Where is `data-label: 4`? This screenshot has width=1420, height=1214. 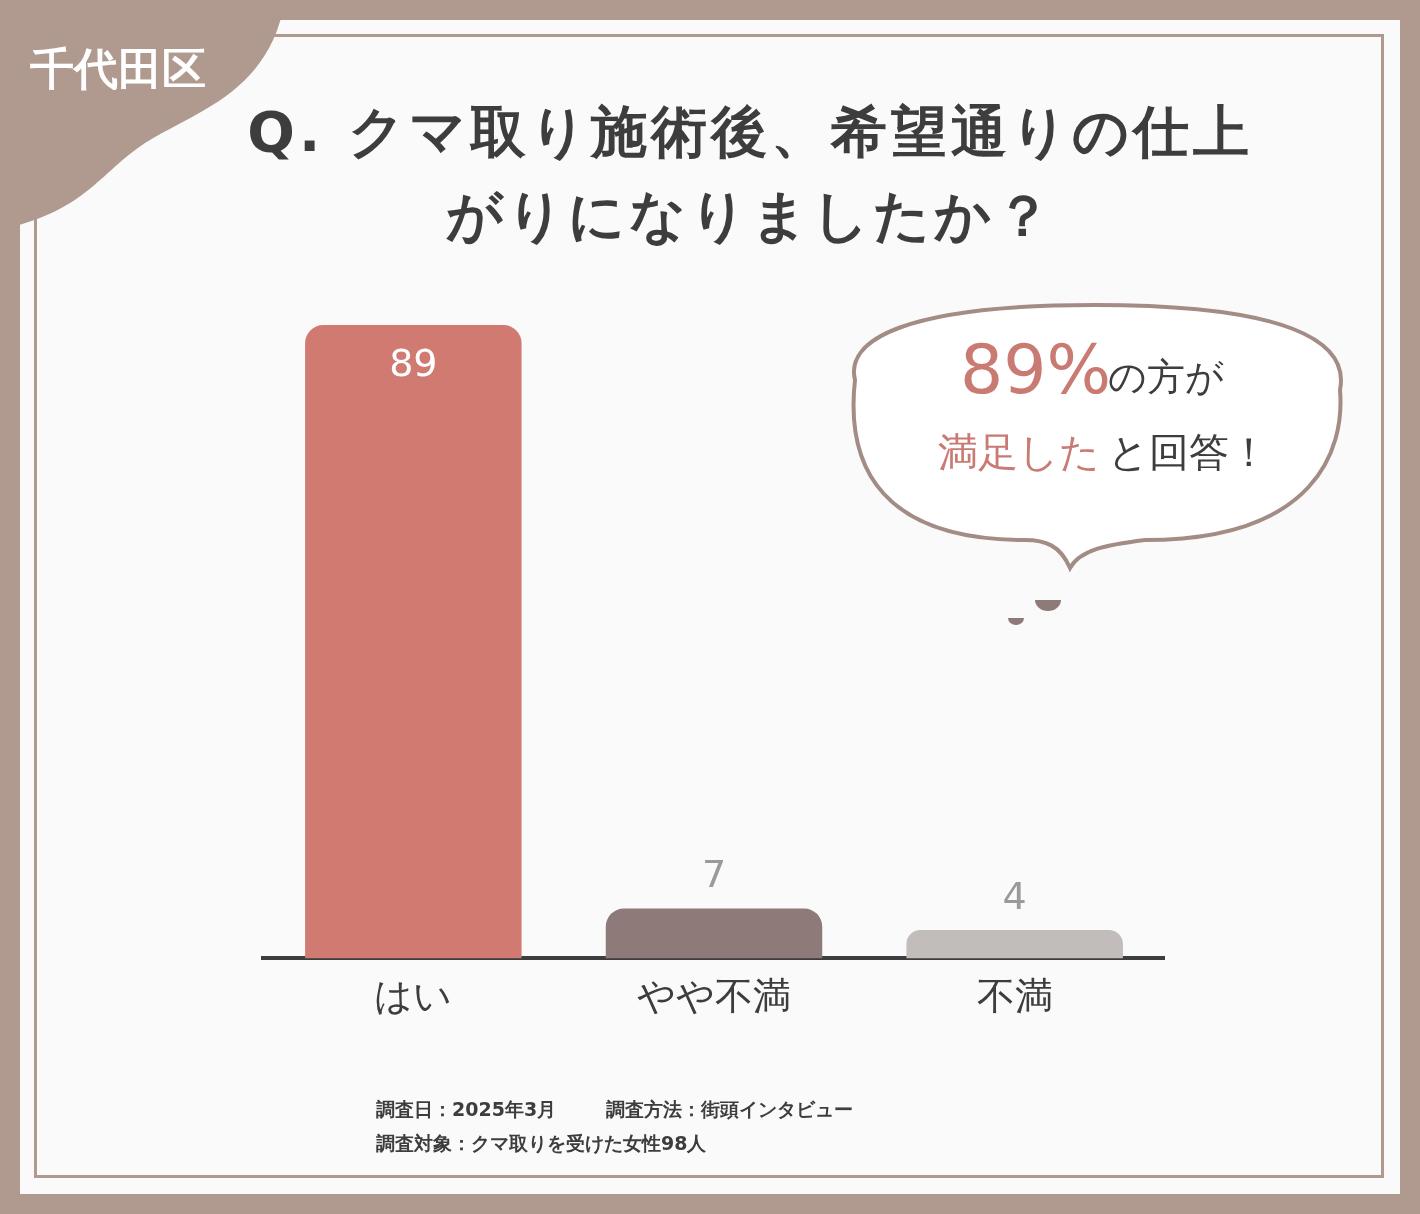
data-label: 4 is located at coordinates (1014, 895).